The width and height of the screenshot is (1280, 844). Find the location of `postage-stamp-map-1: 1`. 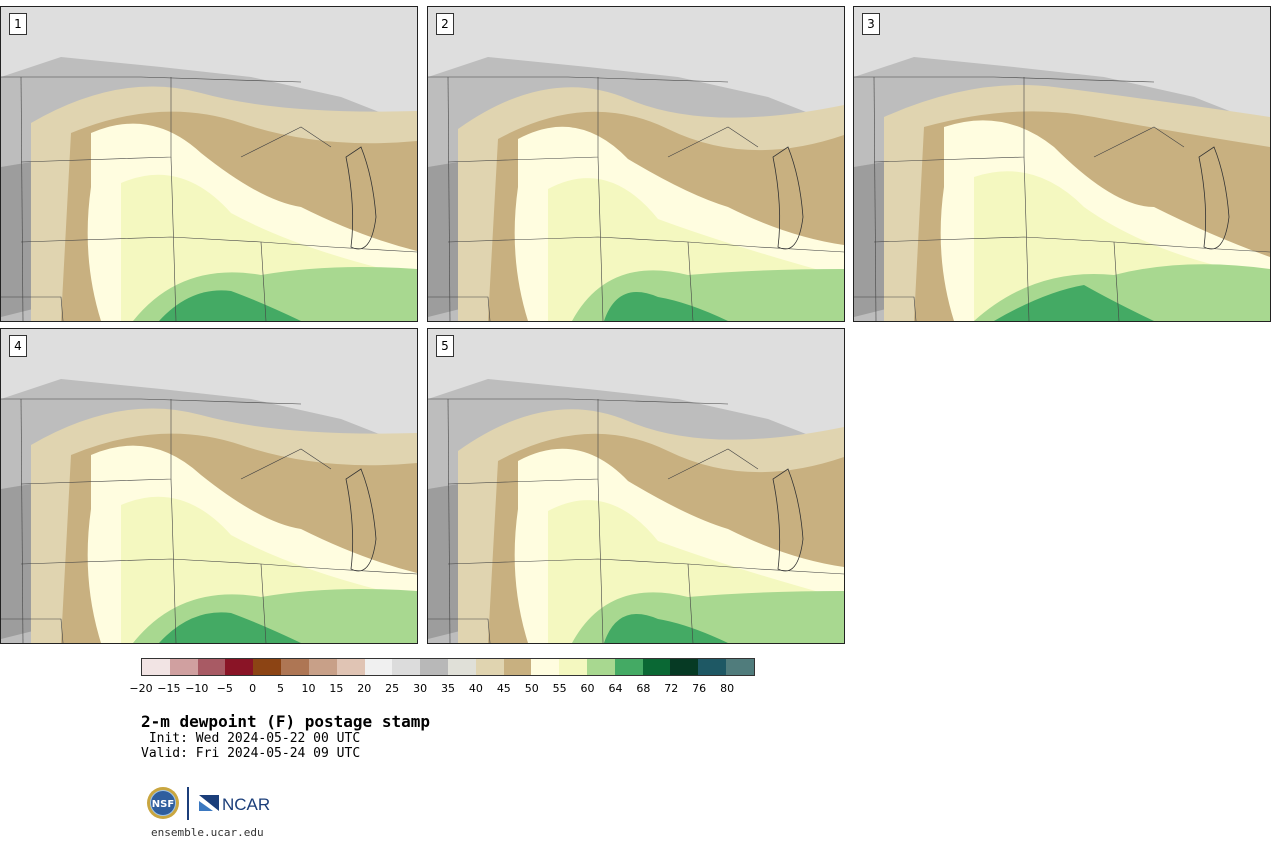

postage-stamp-map-1: 1 is located at coordinates (209, 164).